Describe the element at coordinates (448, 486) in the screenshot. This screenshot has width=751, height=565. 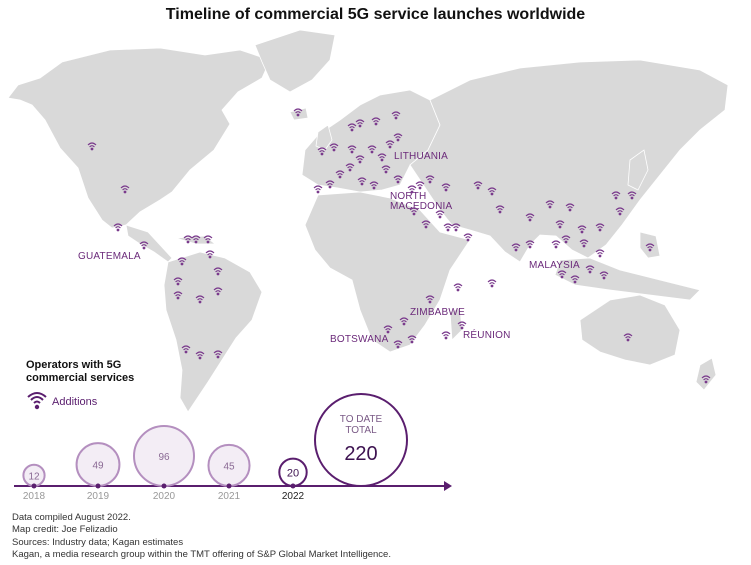
I see `timeline-arrow-icon` at that location.